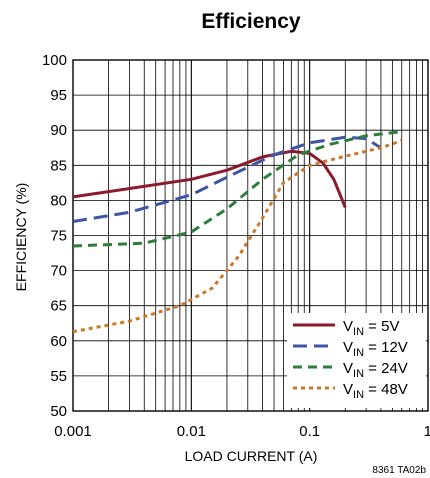 This screenshot has width=430, height=478. I want to click on x-tick-label: 0.01, so click(191, 431).